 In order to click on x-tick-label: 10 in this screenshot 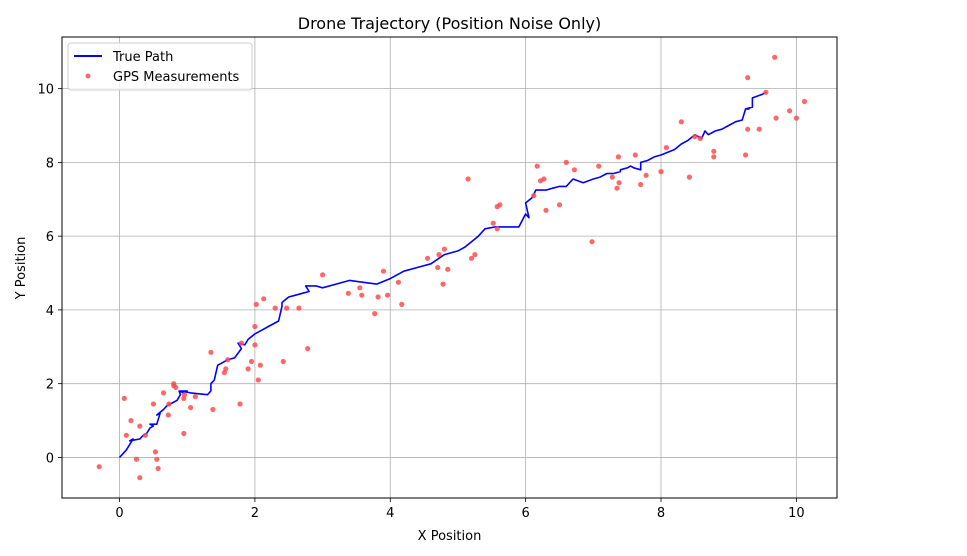, I will do `click(796, 513)`.